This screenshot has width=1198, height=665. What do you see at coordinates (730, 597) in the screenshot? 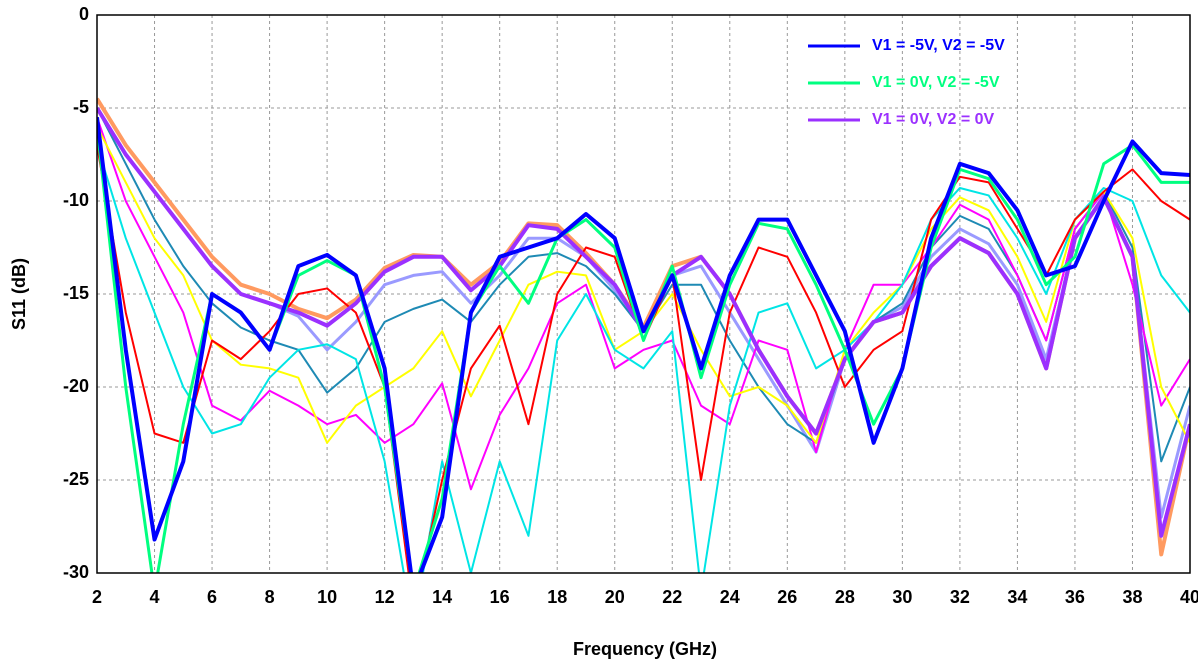
I see `x-tick-label: 24` at bounding box center [730, 597].